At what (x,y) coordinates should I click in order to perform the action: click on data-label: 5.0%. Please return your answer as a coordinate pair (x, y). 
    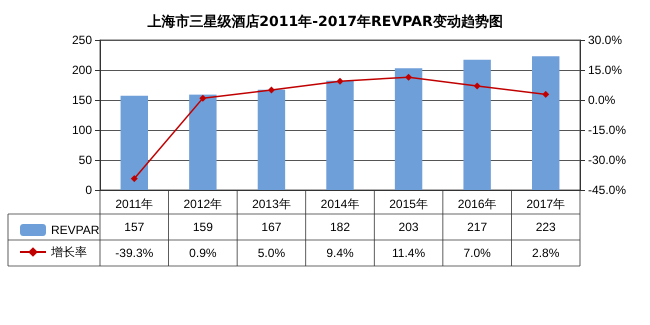
    Looking at the image, I should click on (272, 253).